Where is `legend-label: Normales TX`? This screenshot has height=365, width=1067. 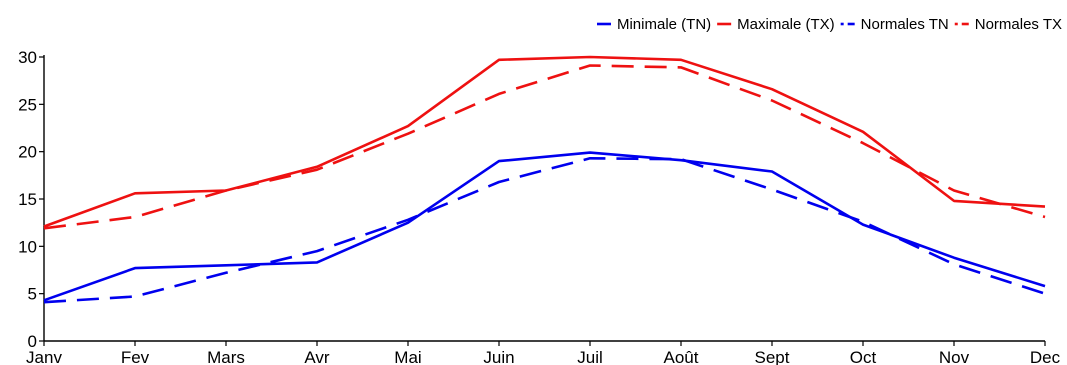
legend-label: Normales TX is located at coordinates (1018, 24).